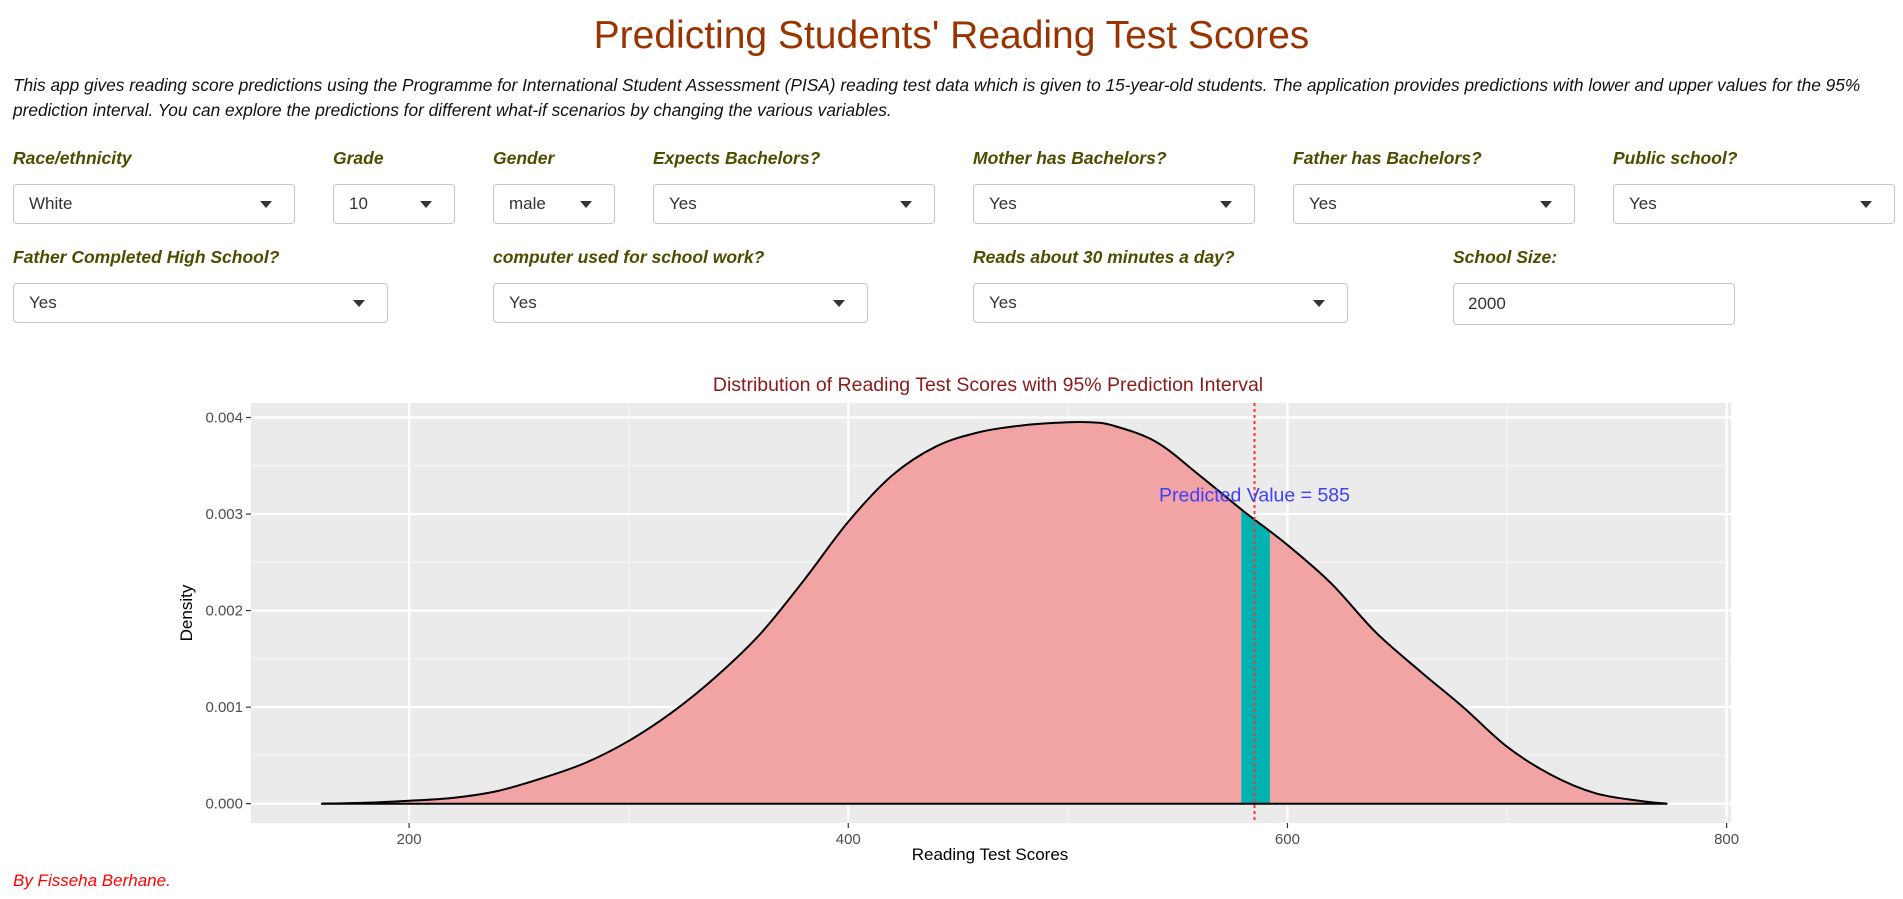  What do you see at coordinates (523, 302) in the screenshot?
I see `computer-school-selected-value: Yes` at bounding box center [523, 302].